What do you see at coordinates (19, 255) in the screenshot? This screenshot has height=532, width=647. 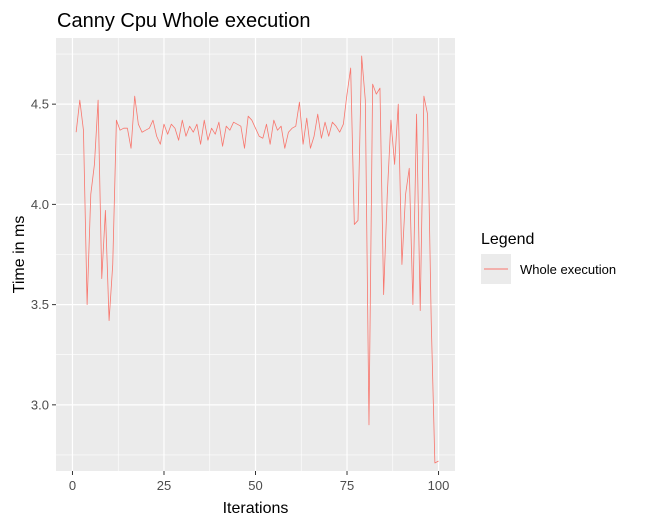 I see `y-axis-label: Time in ms` at bounding box center [19, 255].